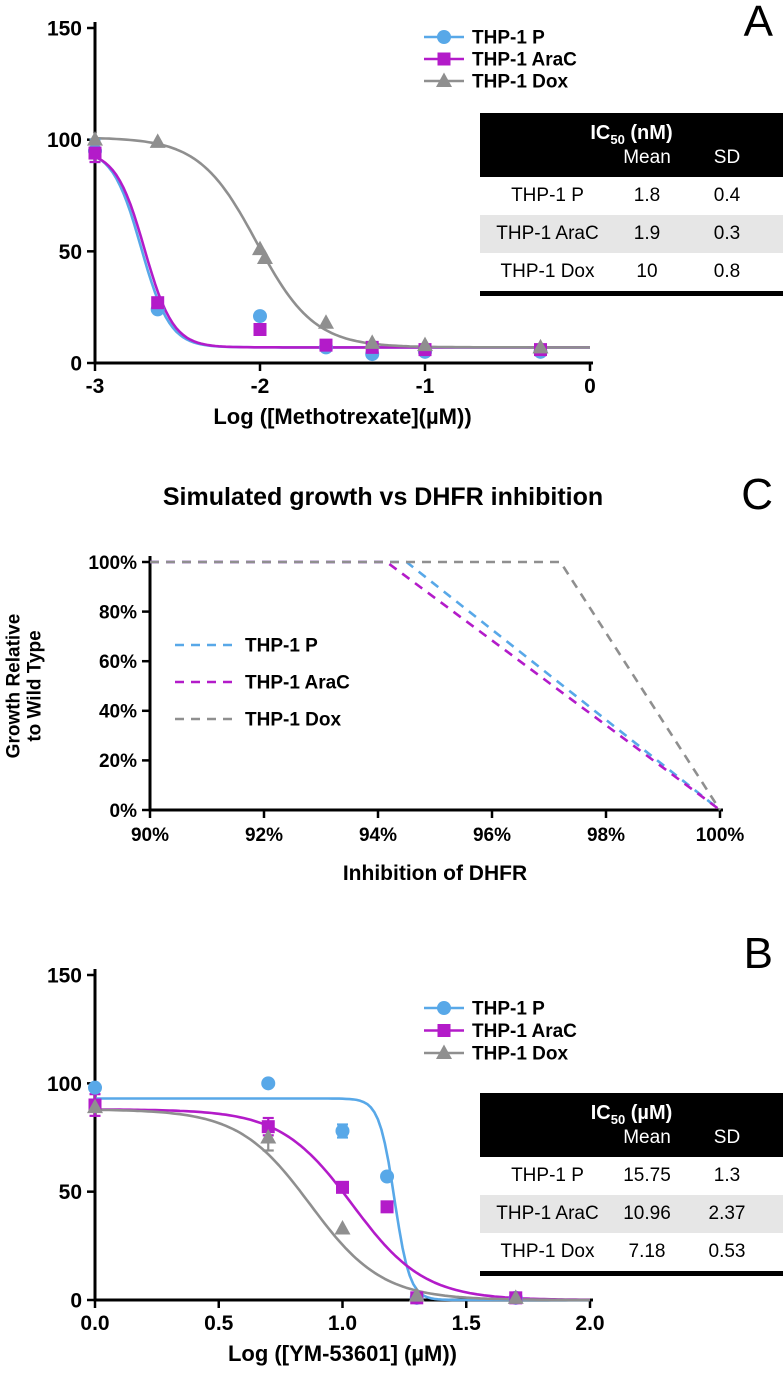  I want to click on threshold-line-thp-1-p, so click(435, 686).